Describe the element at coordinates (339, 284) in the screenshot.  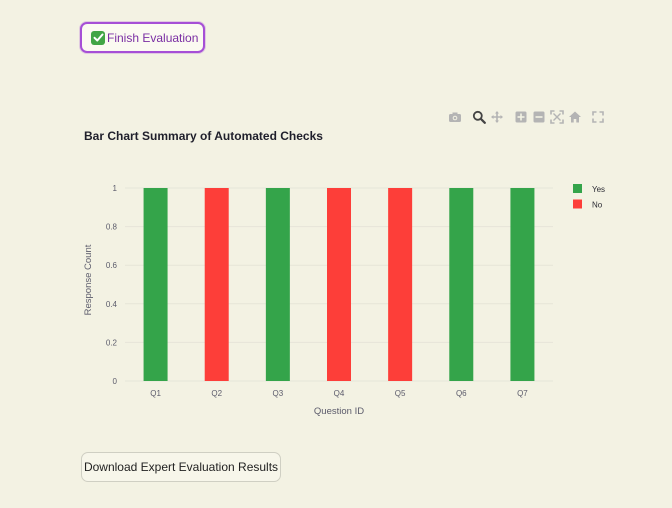
I see `bar-no-q4` at that location.